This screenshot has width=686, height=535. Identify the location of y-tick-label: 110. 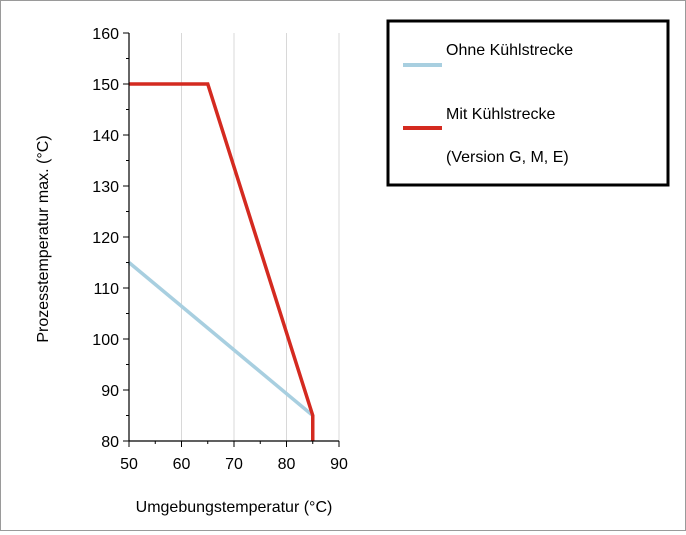
(106, 289).